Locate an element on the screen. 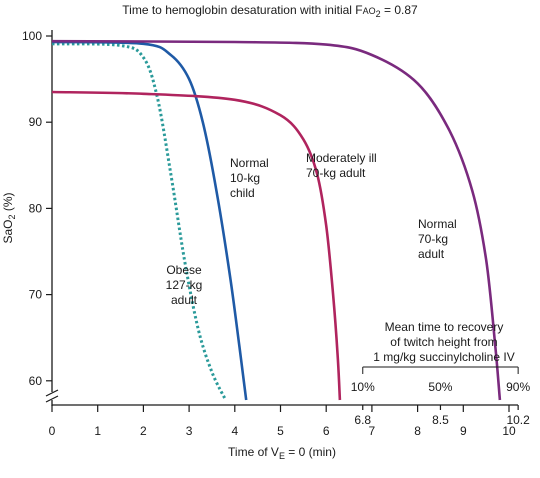 This screenshot has width=540, height=478. x-tick-label: 7 is located at coordinates (372, 431).